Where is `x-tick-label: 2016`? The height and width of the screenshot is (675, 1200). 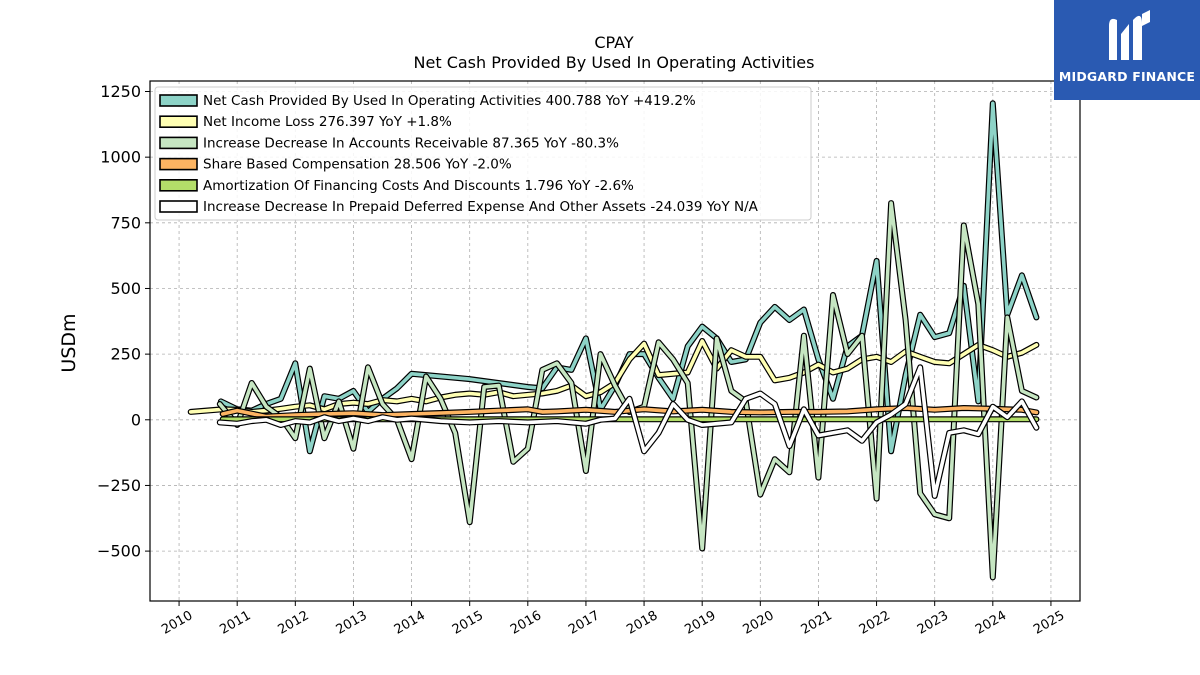 x-tick-label: 2016 is located at coordinates (526, 623).